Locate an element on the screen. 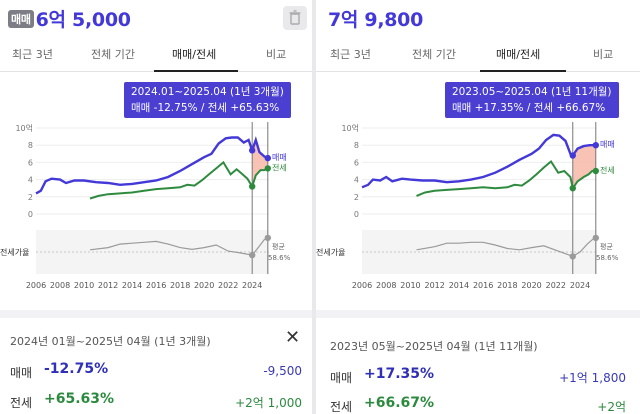 This screenshot has height=414, width=640. tooltip-changes: 매매 +17.35% / 전세 +66.67% is located at coordinates (529, 108).